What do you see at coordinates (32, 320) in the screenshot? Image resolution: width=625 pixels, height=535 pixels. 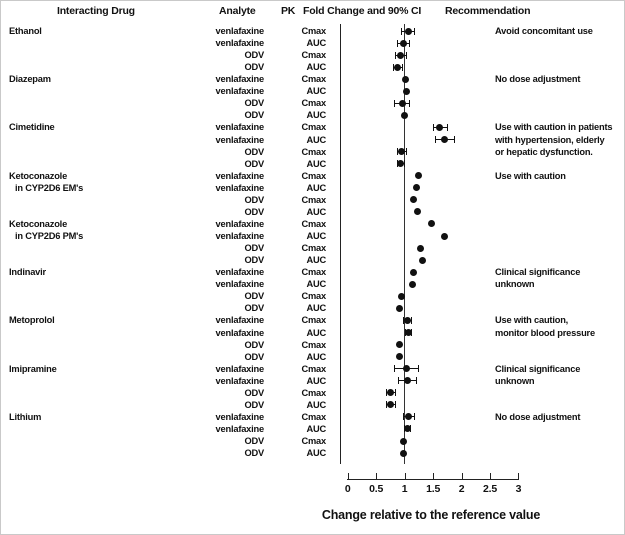 I see `drug-label: Metoprolol` at bounding box center [32, 320].